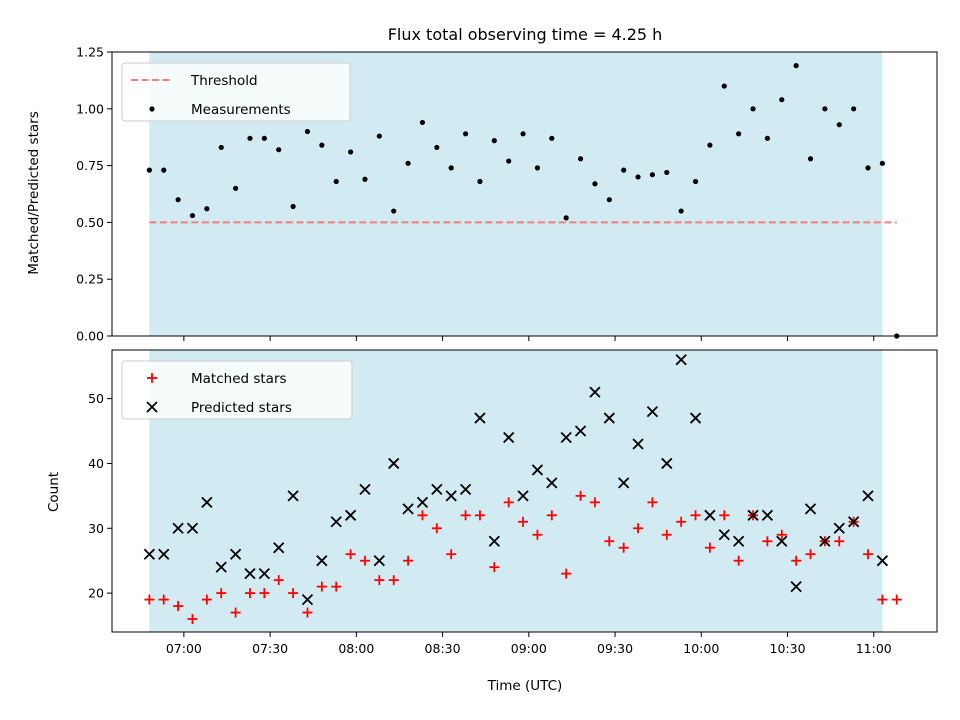 The image size is (960, 720). I want to click on x-tick-label: 07:30, so click(270, 648).